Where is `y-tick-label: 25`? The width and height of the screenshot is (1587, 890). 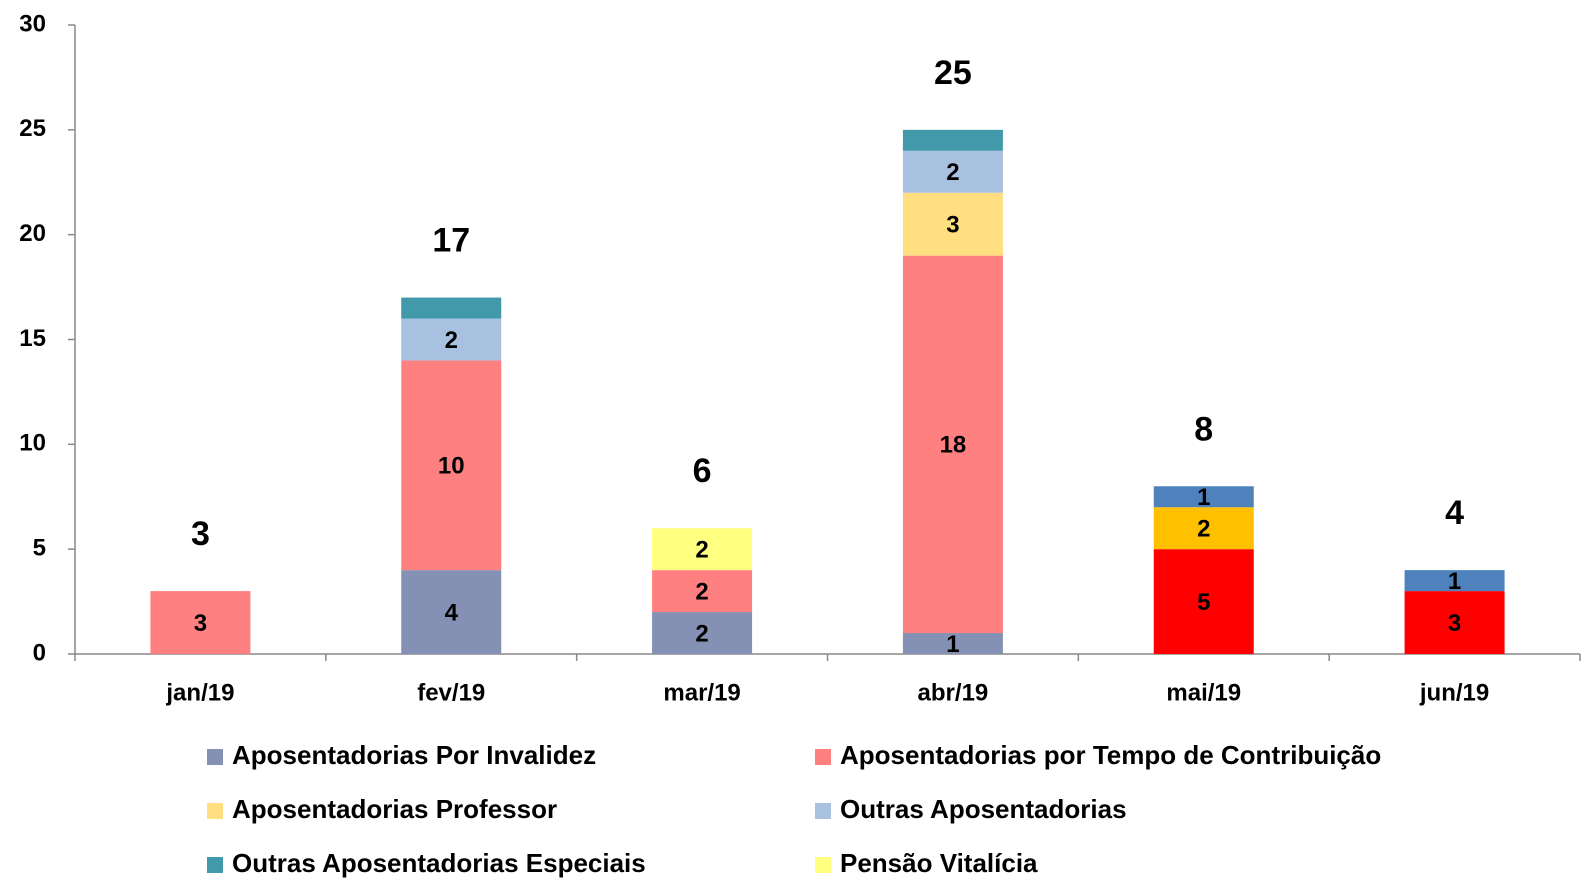
y-tick-label: 25 is located at coordinates (32, 128).